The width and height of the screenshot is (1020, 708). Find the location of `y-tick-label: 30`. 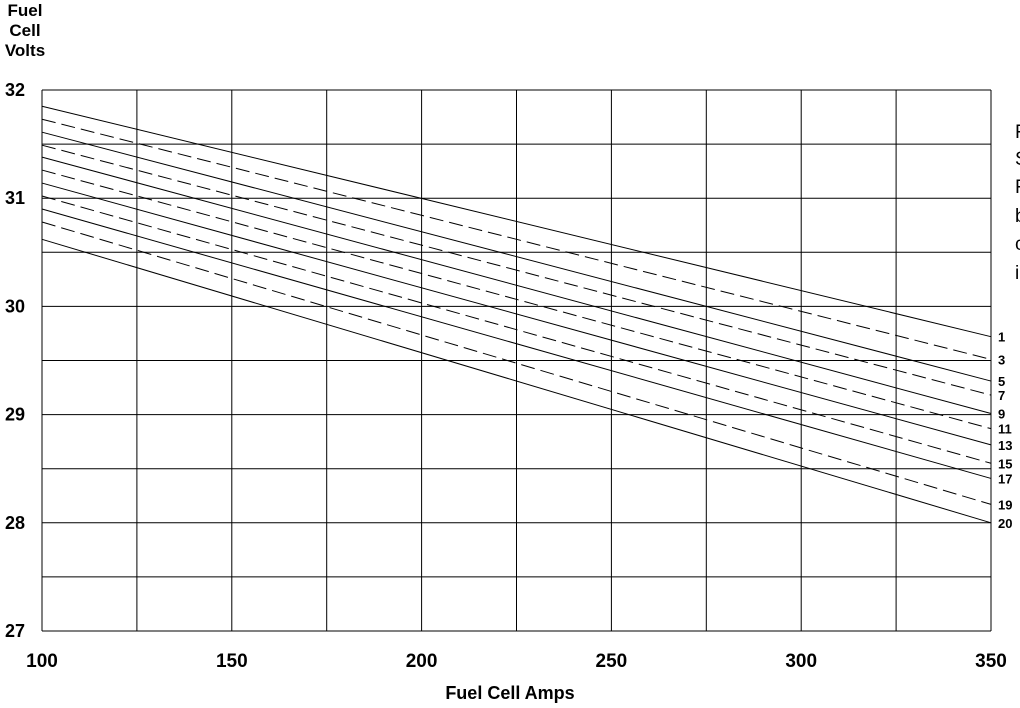

y-tick-label: 30 is located at coordinates (15, 306).